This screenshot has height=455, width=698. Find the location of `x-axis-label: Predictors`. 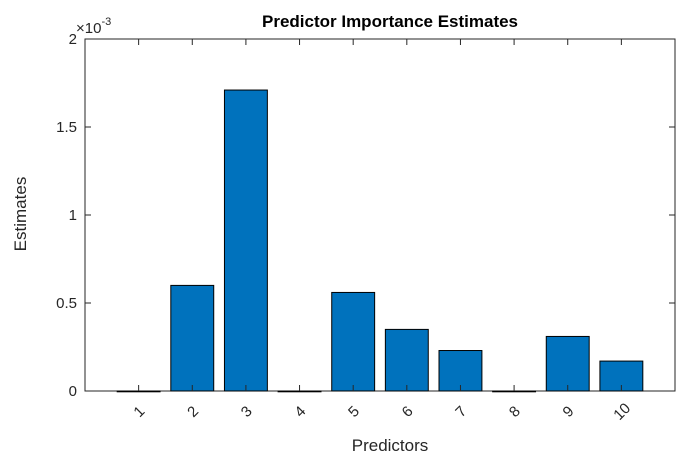

x-axis-label: Predictors is located at coordinates (390, 445).